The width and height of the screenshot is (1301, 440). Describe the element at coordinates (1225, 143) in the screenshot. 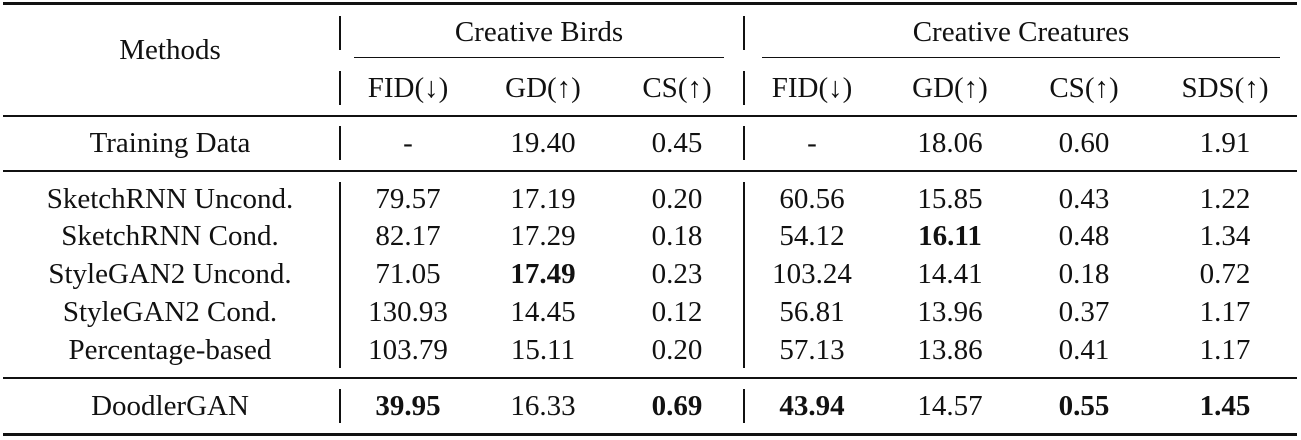

I see `value-cell: 1.91` at that location.